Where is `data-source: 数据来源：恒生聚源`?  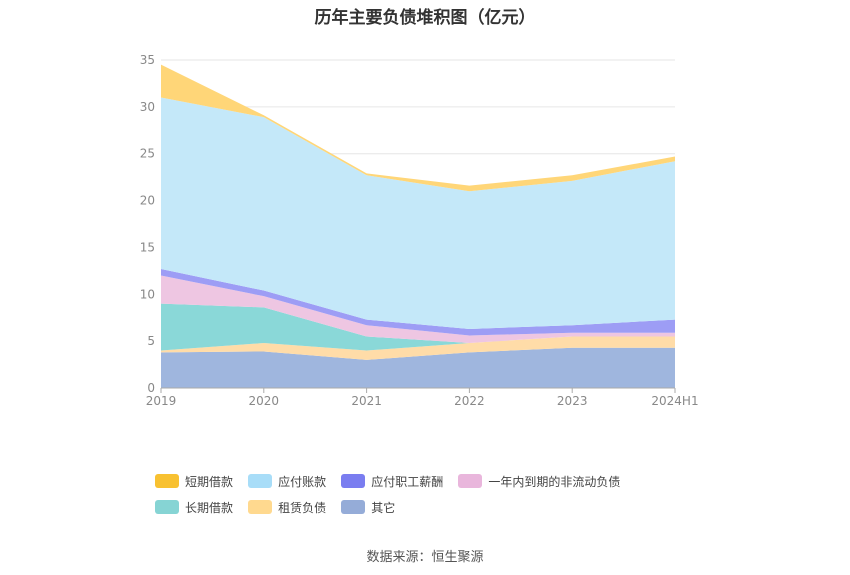 data-source: 数据来源：恒生聚源 is located at coordinates (425, 557).